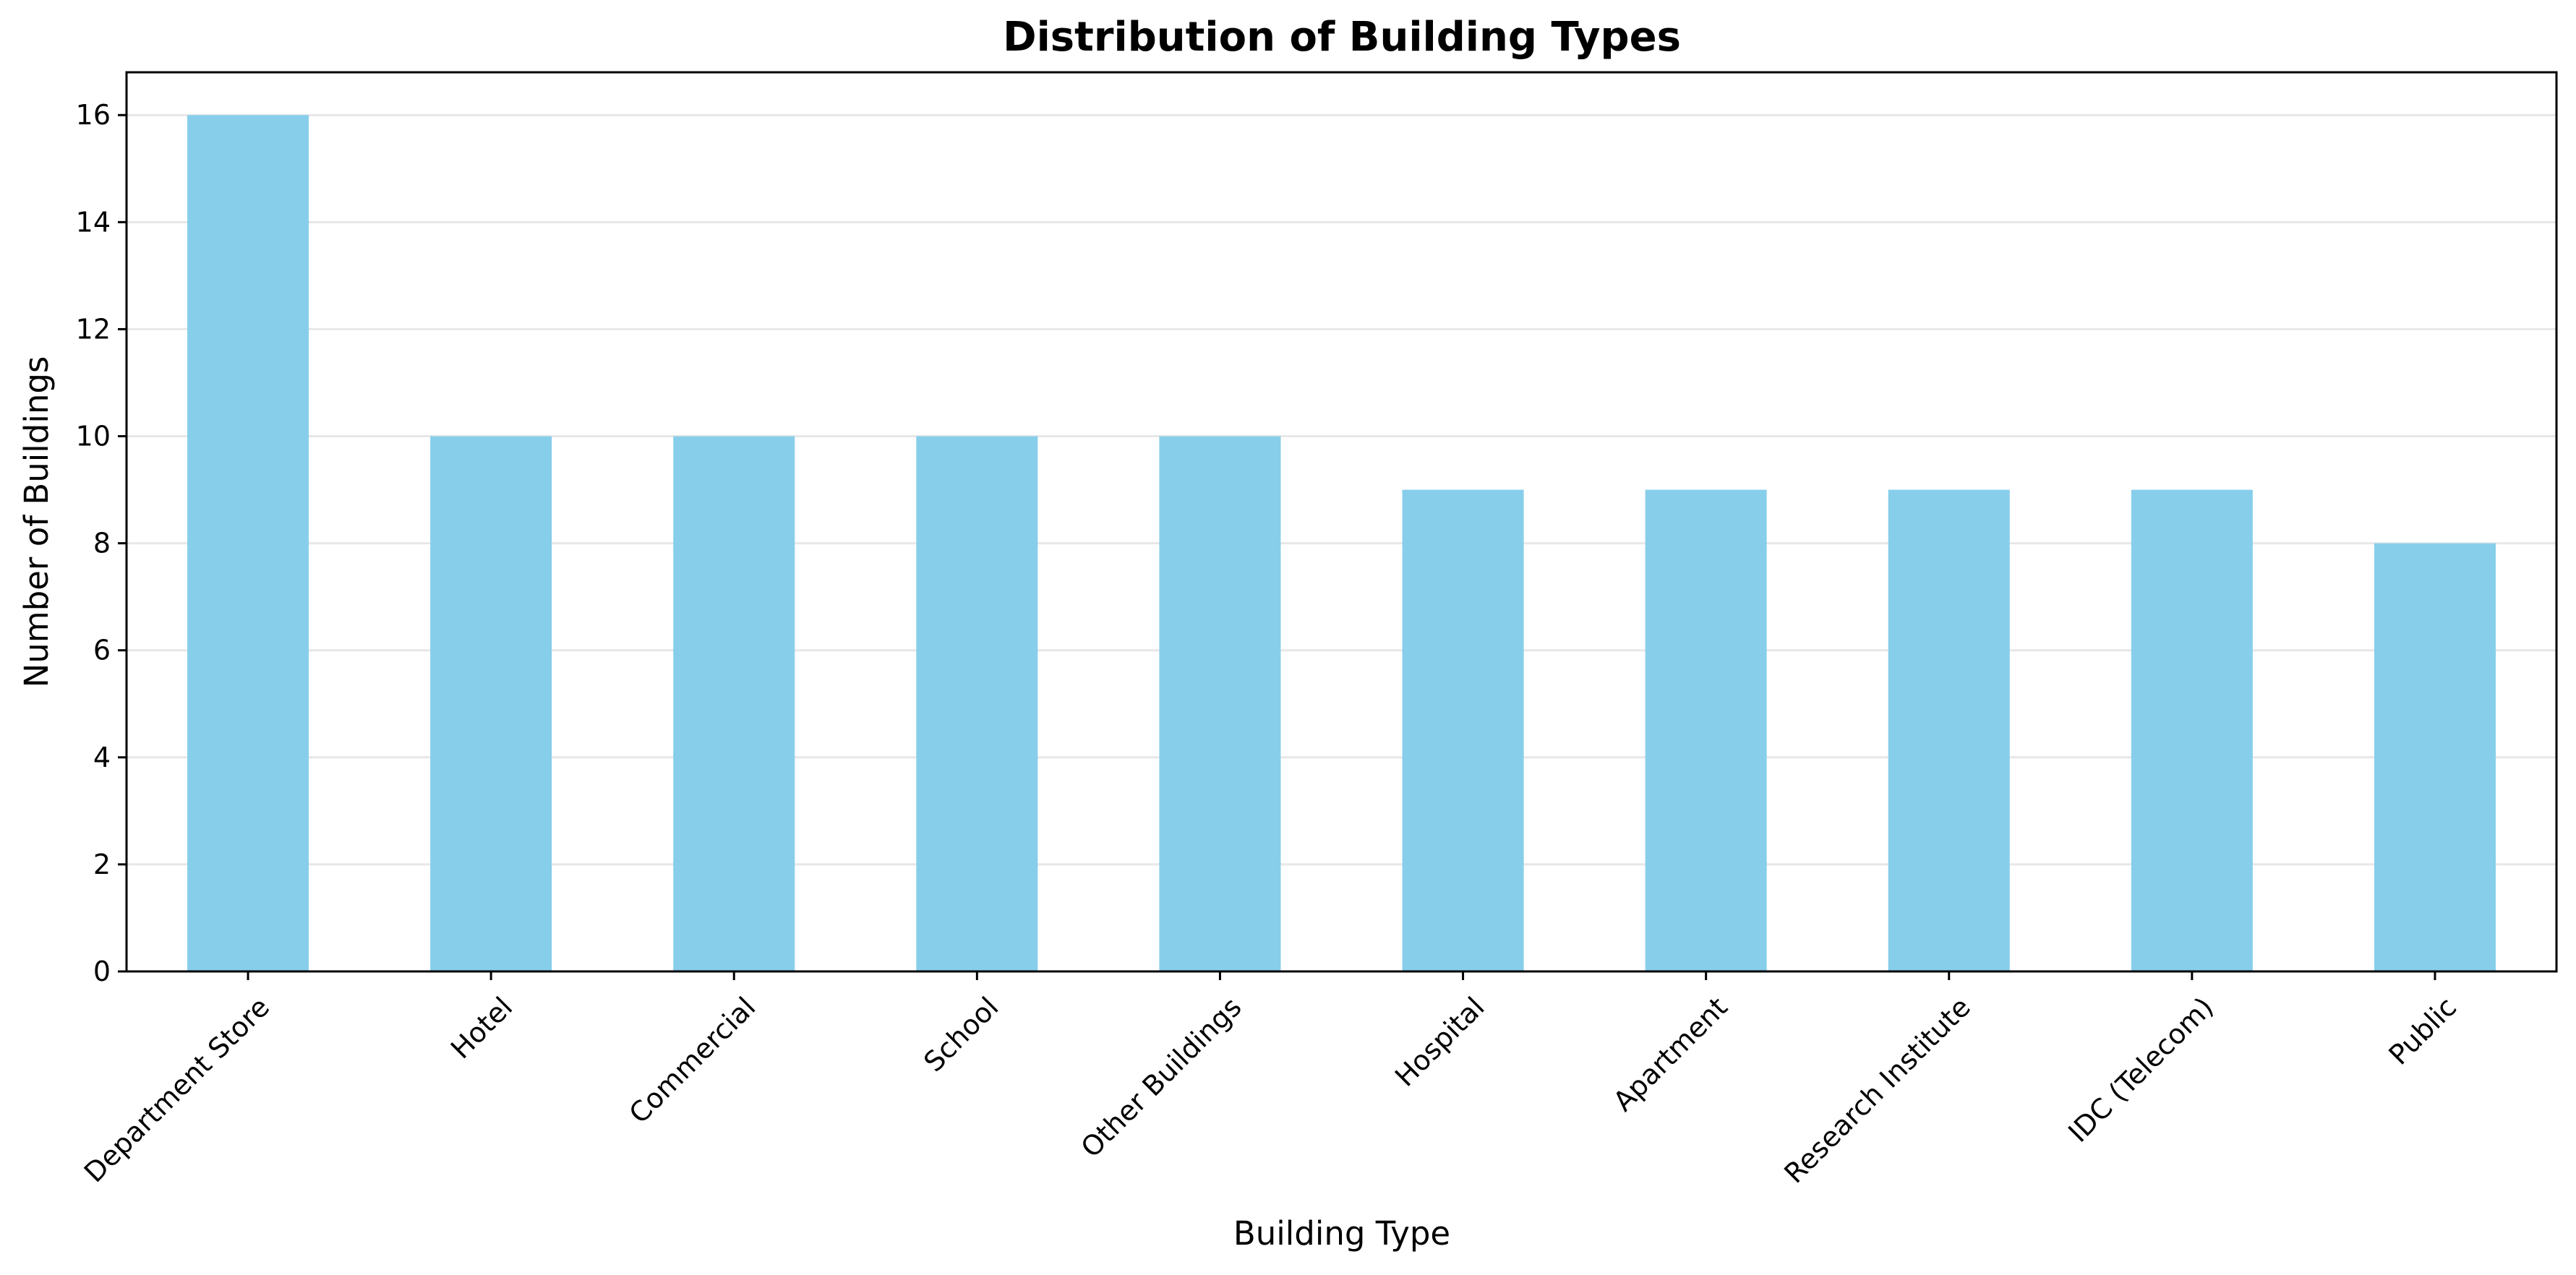 Image resolution: width=2576 pixels, height=1275 pixels. I want to click on x-tick-label: Department Store, so click(176, 1089).